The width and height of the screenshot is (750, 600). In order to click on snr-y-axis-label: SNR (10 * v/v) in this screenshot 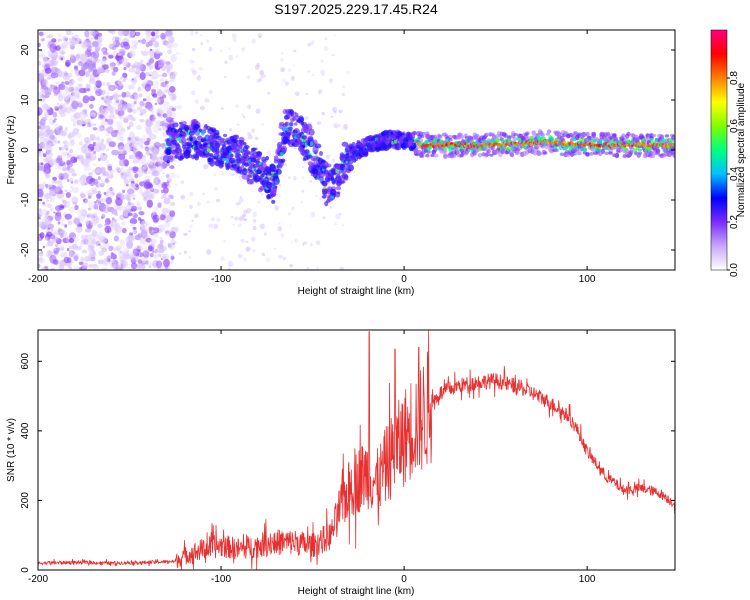, I will do `click(11, 450)`.